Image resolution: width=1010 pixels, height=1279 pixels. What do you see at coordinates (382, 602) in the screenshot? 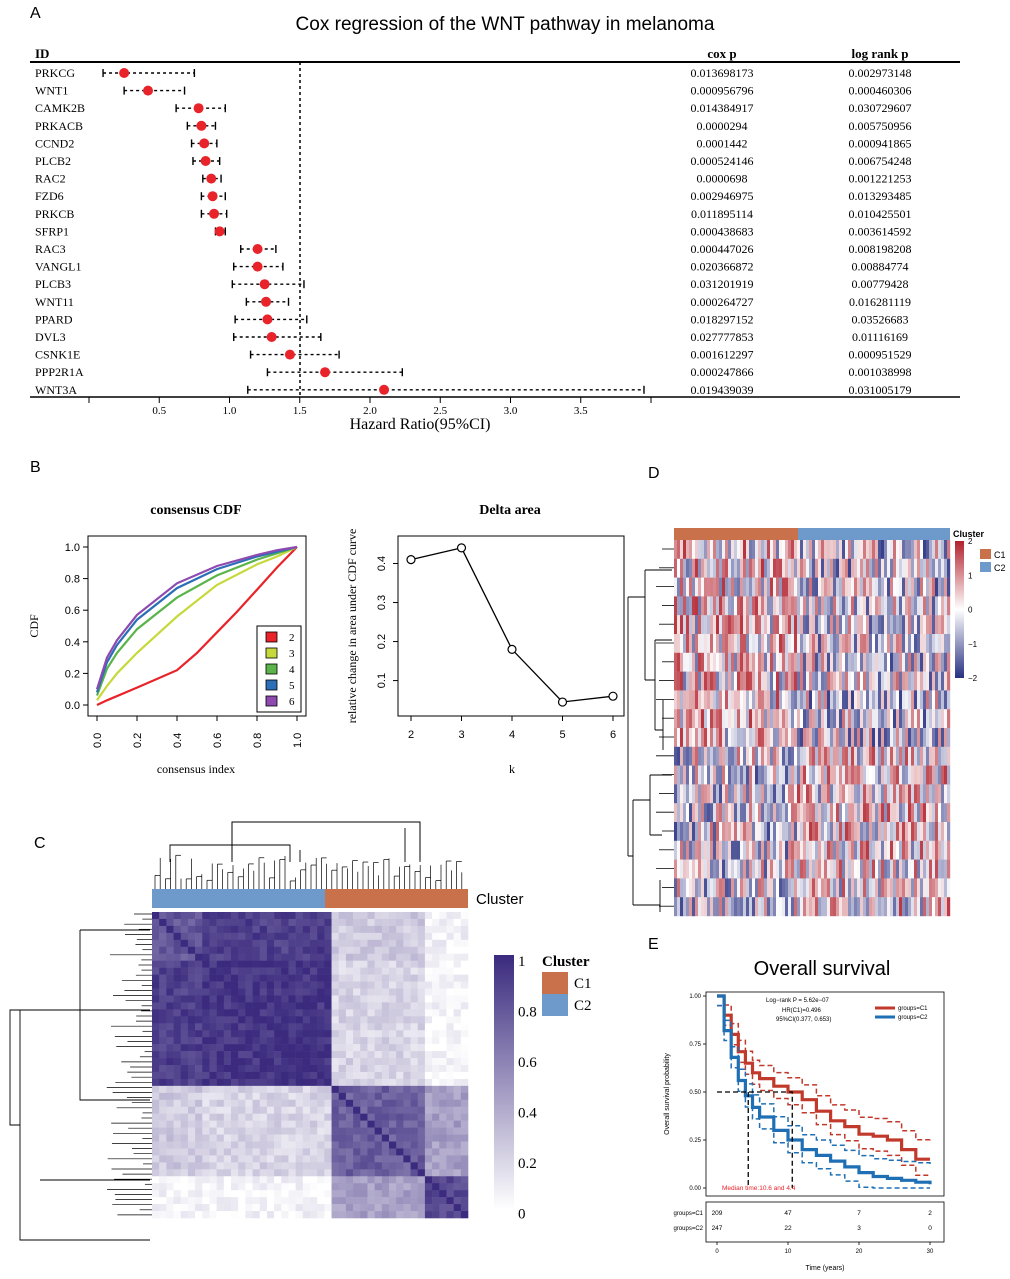
I see `delta-ytick-label: 0.3` at bounding box center [382, 602].